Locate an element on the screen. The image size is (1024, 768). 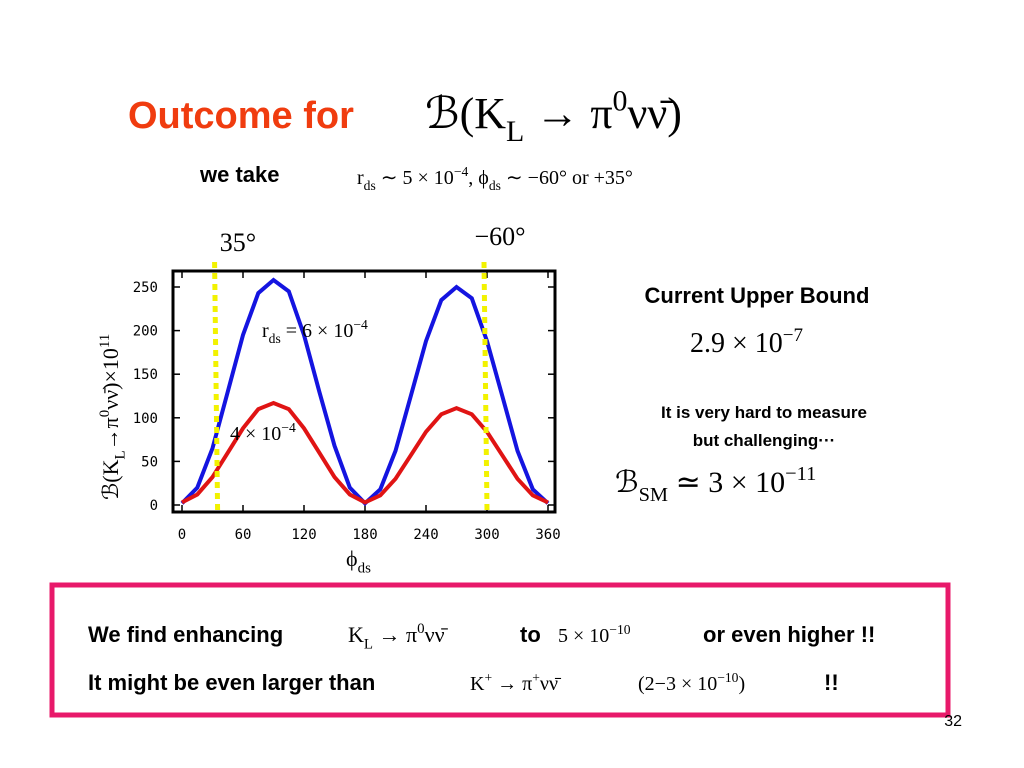
y-tick-label: 200 is located at coordinates (145, 332).